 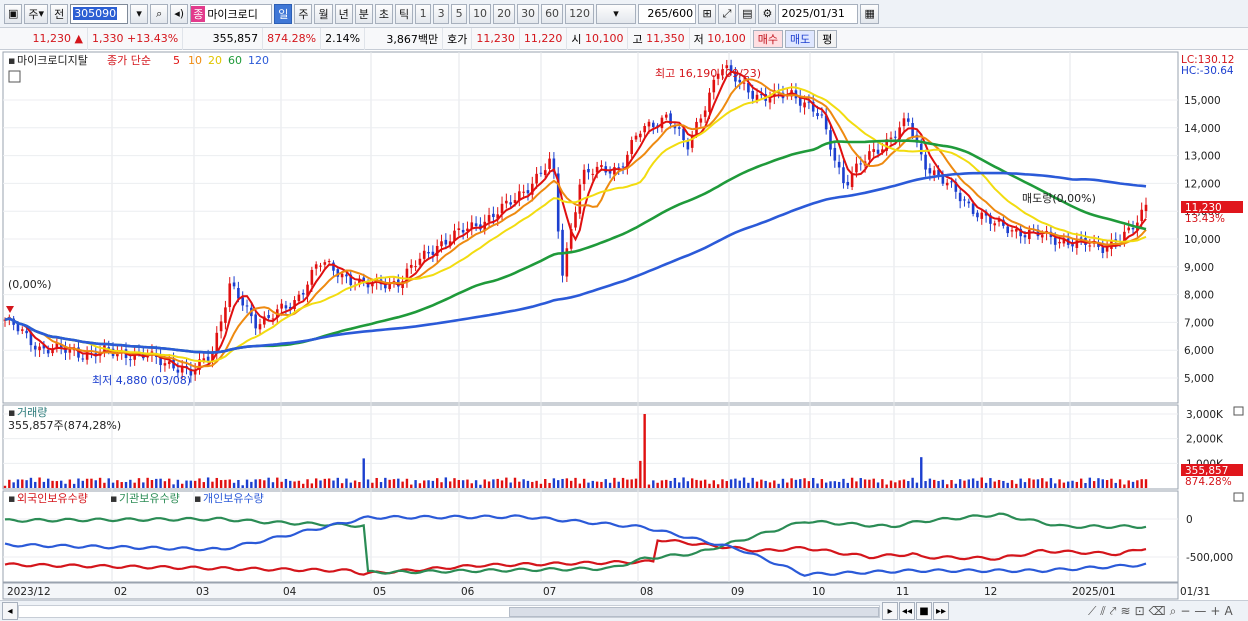 I want to click on eraser-icon: ⌫, so click(x=1157, y=611).